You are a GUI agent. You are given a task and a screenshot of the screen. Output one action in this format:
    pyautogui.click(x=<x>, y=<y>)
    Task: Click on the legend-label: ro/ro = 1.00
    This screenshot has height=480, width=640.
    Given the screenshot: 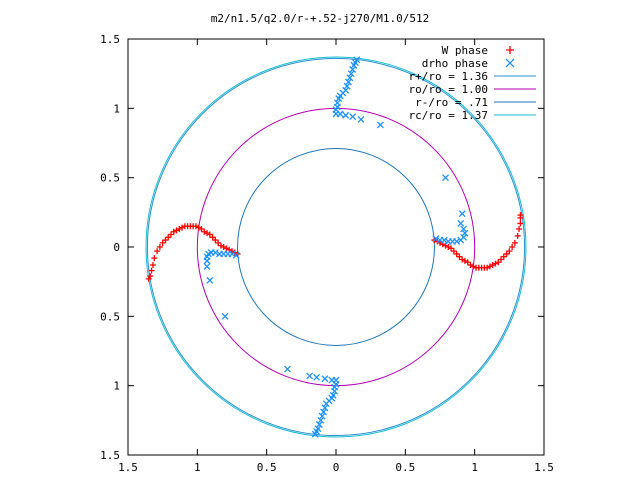 What is the action you would take?
    pyautogui.click(x=448, y=89)
    